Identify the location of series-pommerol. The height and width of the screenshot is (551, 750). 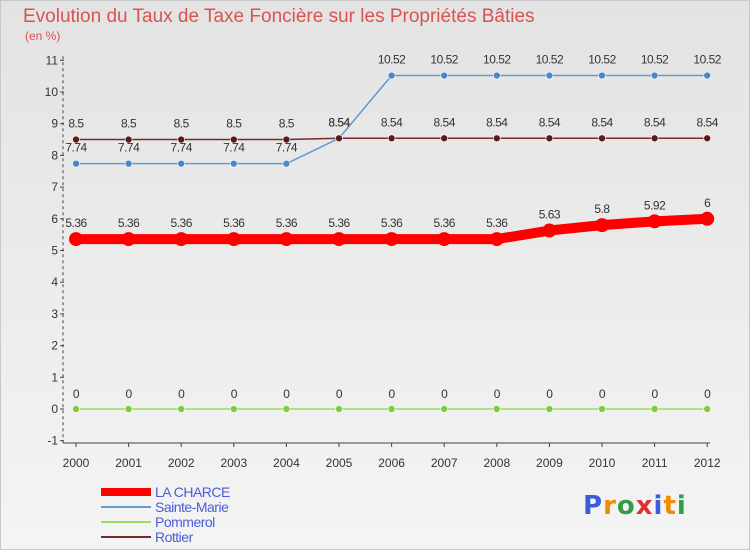
(392, 409).